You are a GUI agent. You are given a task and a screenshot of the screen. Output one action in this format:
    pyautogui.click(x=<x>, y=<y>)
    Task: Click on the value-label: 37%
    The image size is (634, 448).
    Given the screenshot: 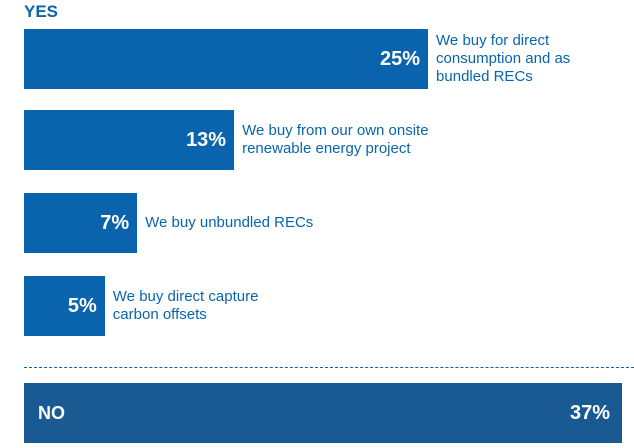 What is the action you would take?
    pyautogui.click(x=589, y=413)
    